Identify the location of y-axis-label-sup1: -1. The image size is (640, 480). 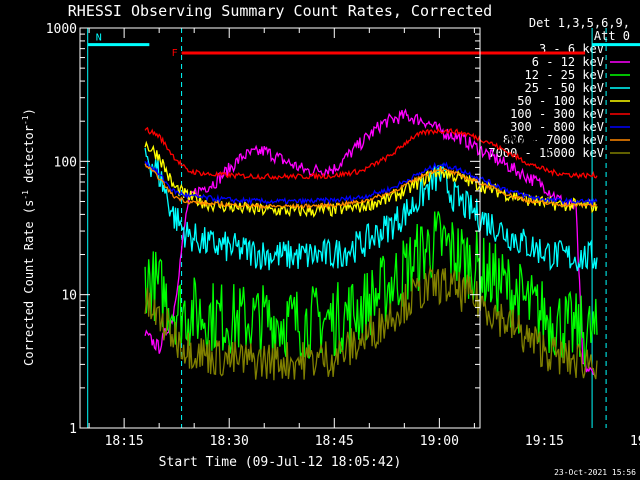
(25, 195).